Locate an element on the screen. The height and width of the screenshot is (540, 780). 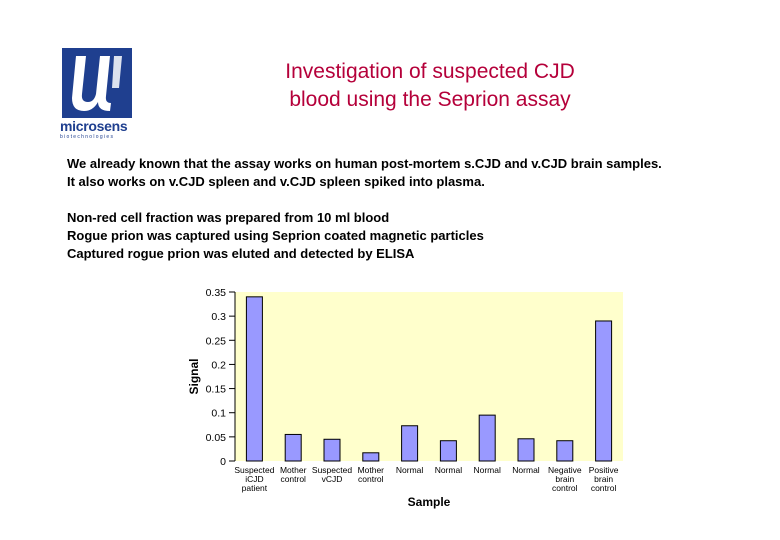
microsens-logo-icon is located at coordinates (97, 83).